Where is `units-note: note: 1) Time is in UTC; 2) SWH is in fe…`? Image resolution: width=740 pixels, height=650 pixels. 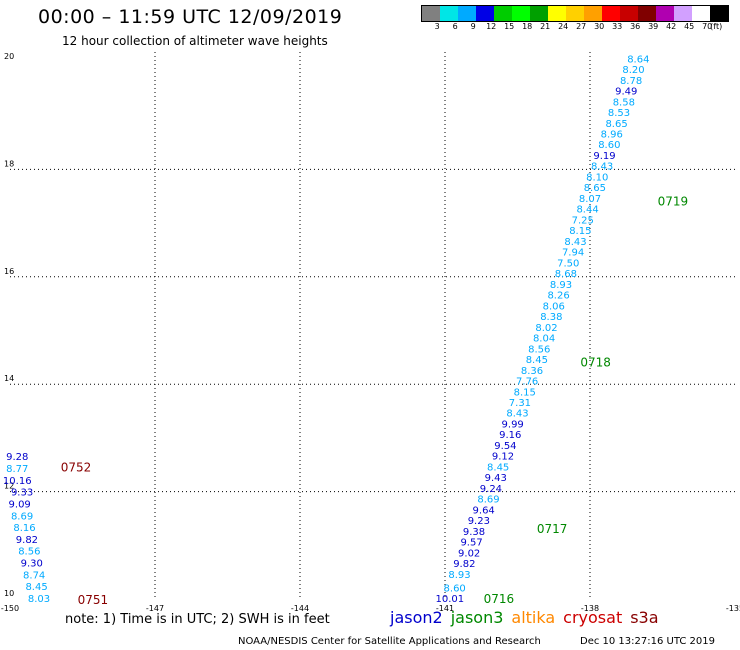 units-note: note: 1) Time is in UTC; 2) SWH is in fe… is located at coordinates (197, 619).